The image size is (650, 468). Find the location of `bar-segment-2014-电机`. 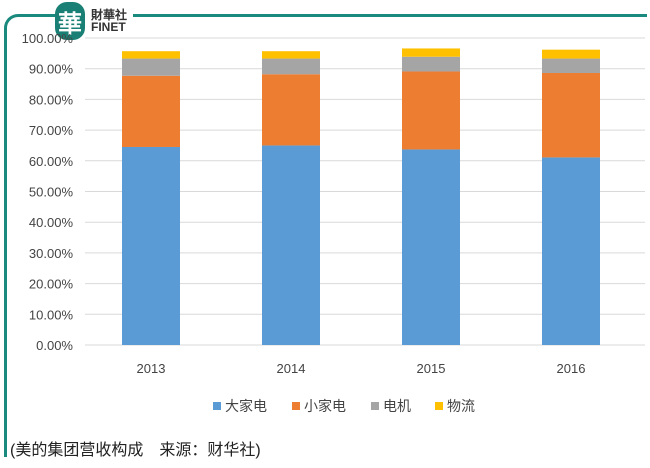

bar-segment-2014-电机 is located at coordinates (291, 66).